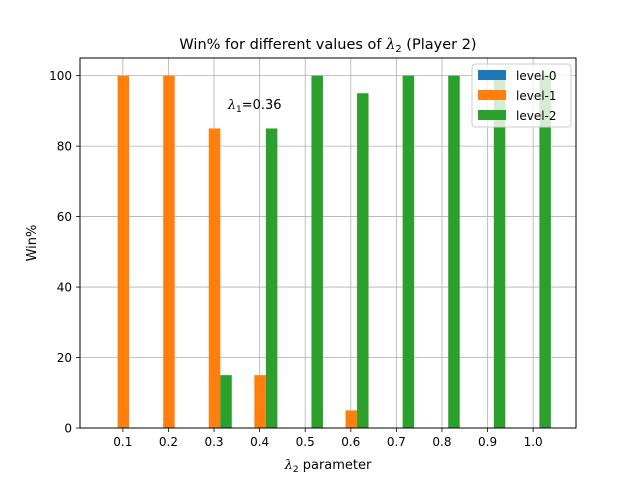 The height and width of the screenshot is (480, 640). I want to click on x-tick-label: 0.3, so click(213, 442).